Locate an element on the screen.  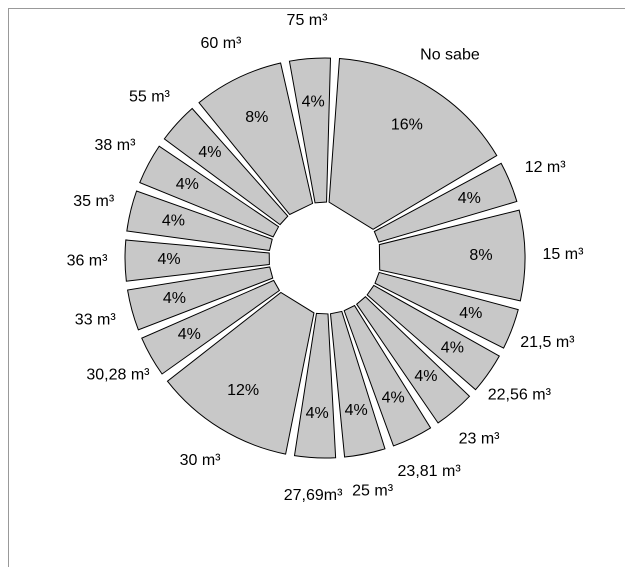
slice-category-label: 22,56 m³ is located at coordinates (520, 395).